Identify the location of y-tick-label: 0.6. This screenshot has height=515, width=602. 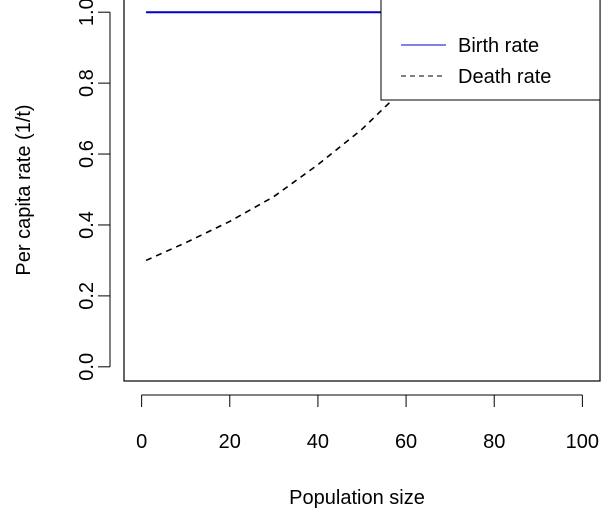
(87, 154).